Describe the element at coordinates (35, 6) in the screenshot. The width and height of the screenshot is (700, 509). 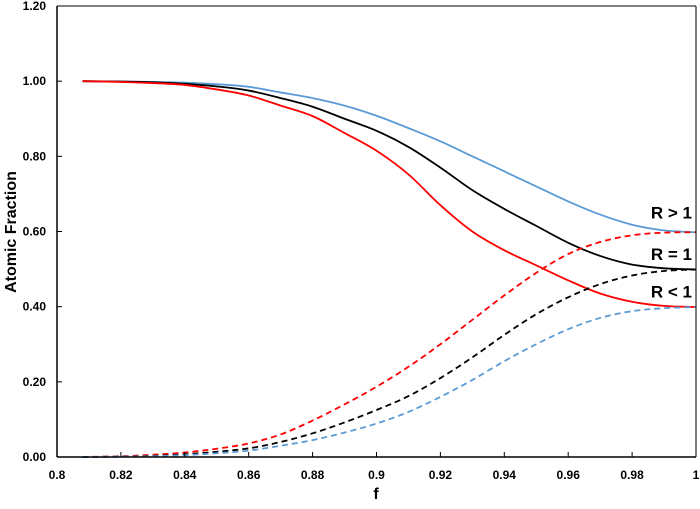
I see `y-tick-label: 1.20` at that location.